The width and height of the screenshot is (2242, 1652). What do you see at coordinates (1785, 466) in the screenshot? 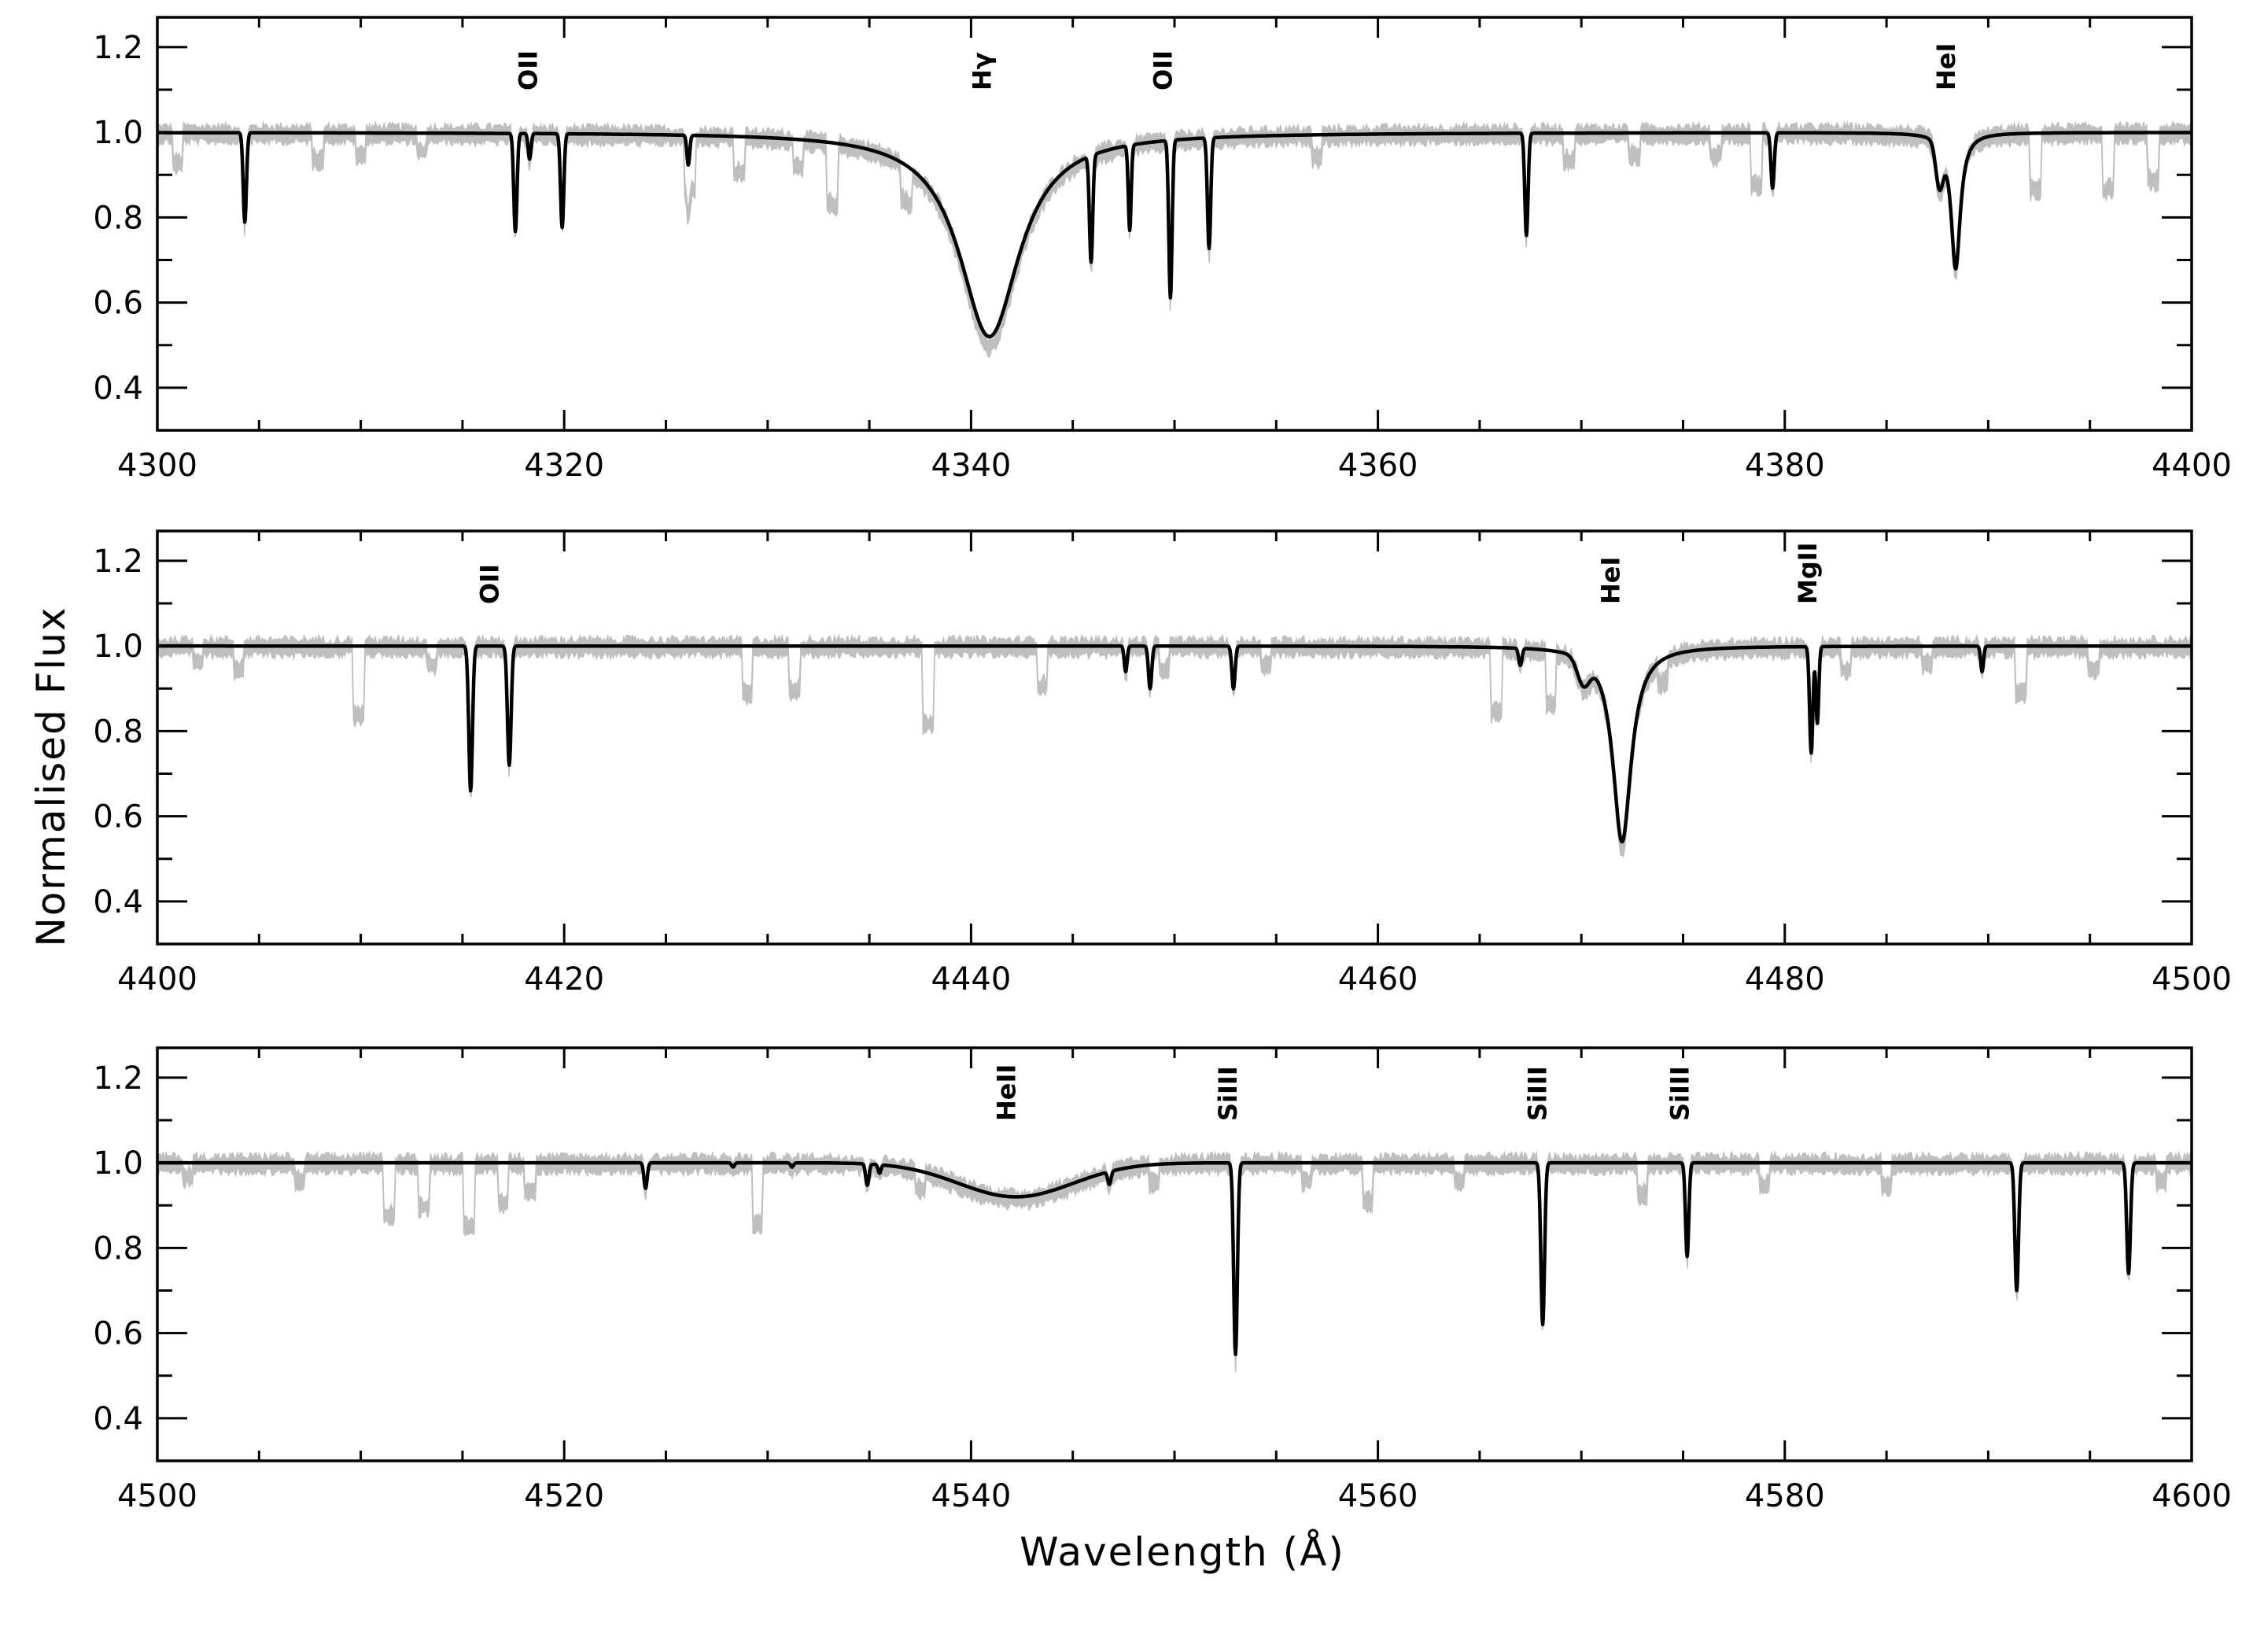
I see `x-tick-label: 4380` at bounding box center [1785, 466].